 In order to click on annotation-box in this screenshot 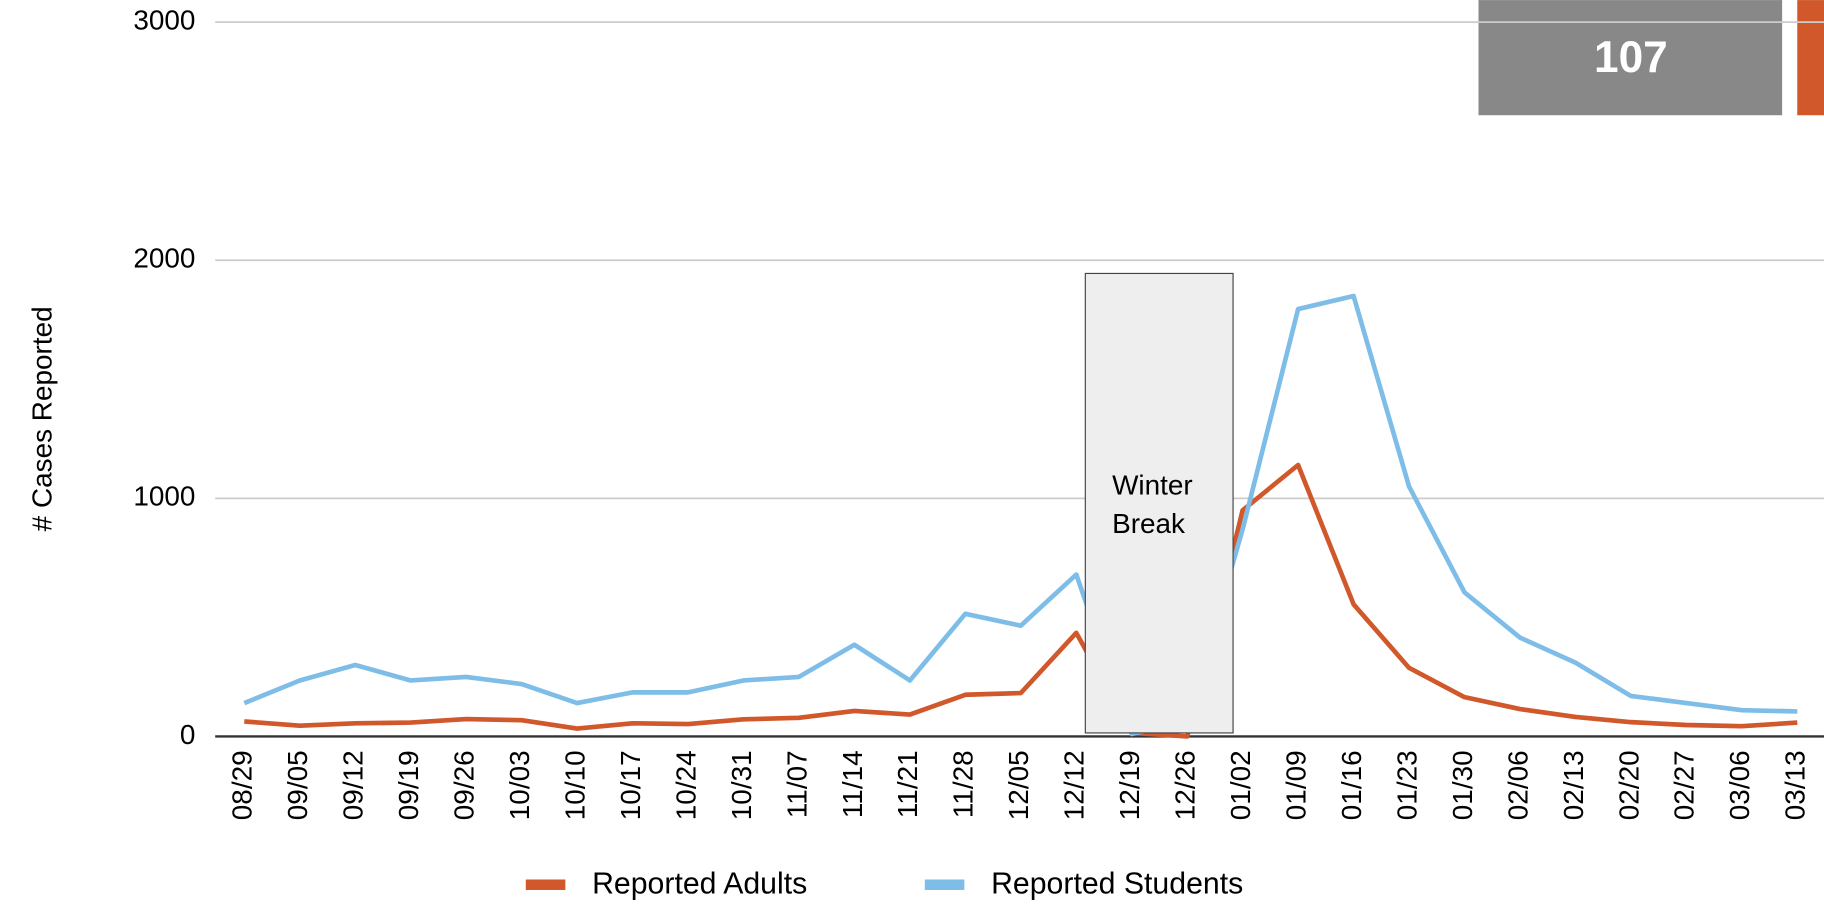, I will do `click(1159, 503)`.